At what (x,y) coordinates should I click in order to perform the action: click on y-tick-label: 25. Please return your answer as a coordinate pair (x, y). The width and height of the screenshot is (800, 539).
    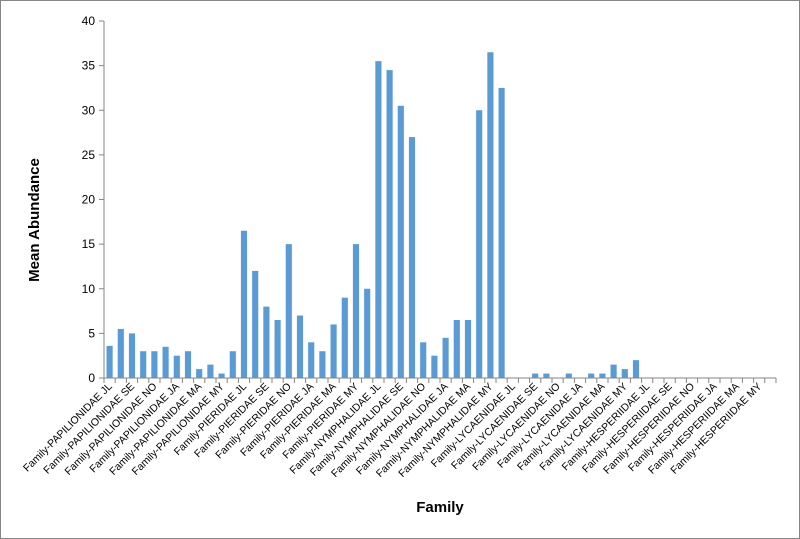
    Looking at the image, I should click on (89, 155).